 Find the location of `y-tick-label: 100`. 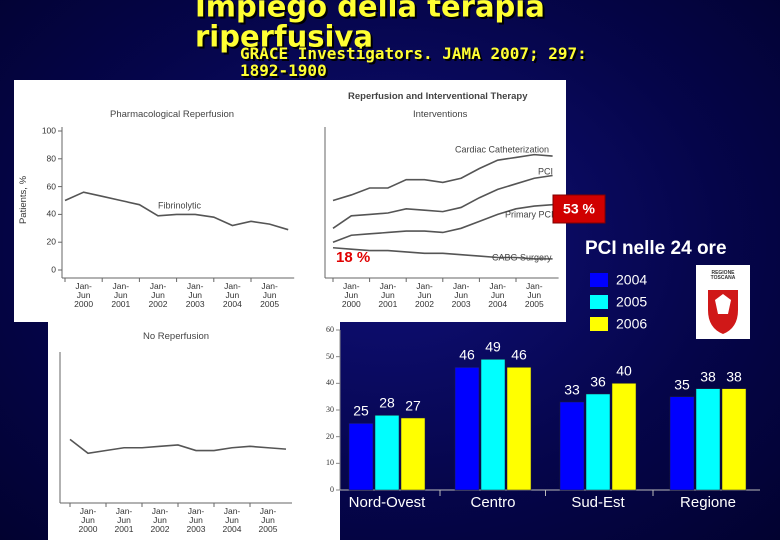

y-tick-label: 100 is located at coordinates (48, 130).